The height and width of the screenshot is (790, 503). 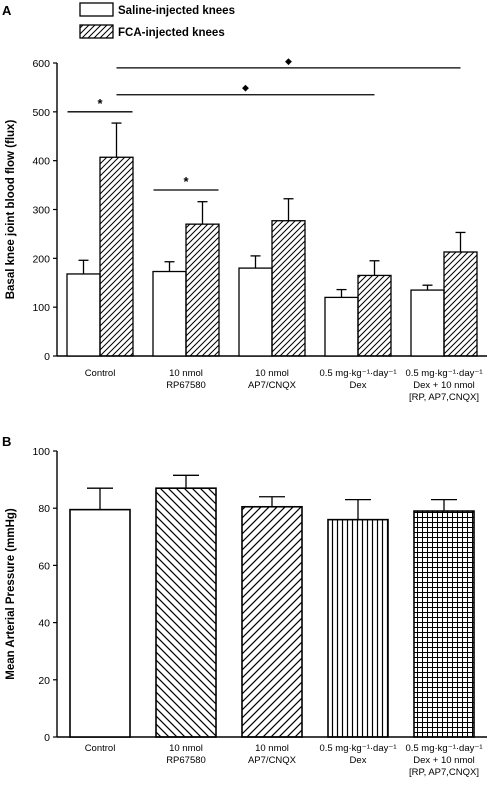 What do you see at coordinates (44, 624) in the screenshot?
I see `y-tick-label: 40` at bounding box center [44, 624].